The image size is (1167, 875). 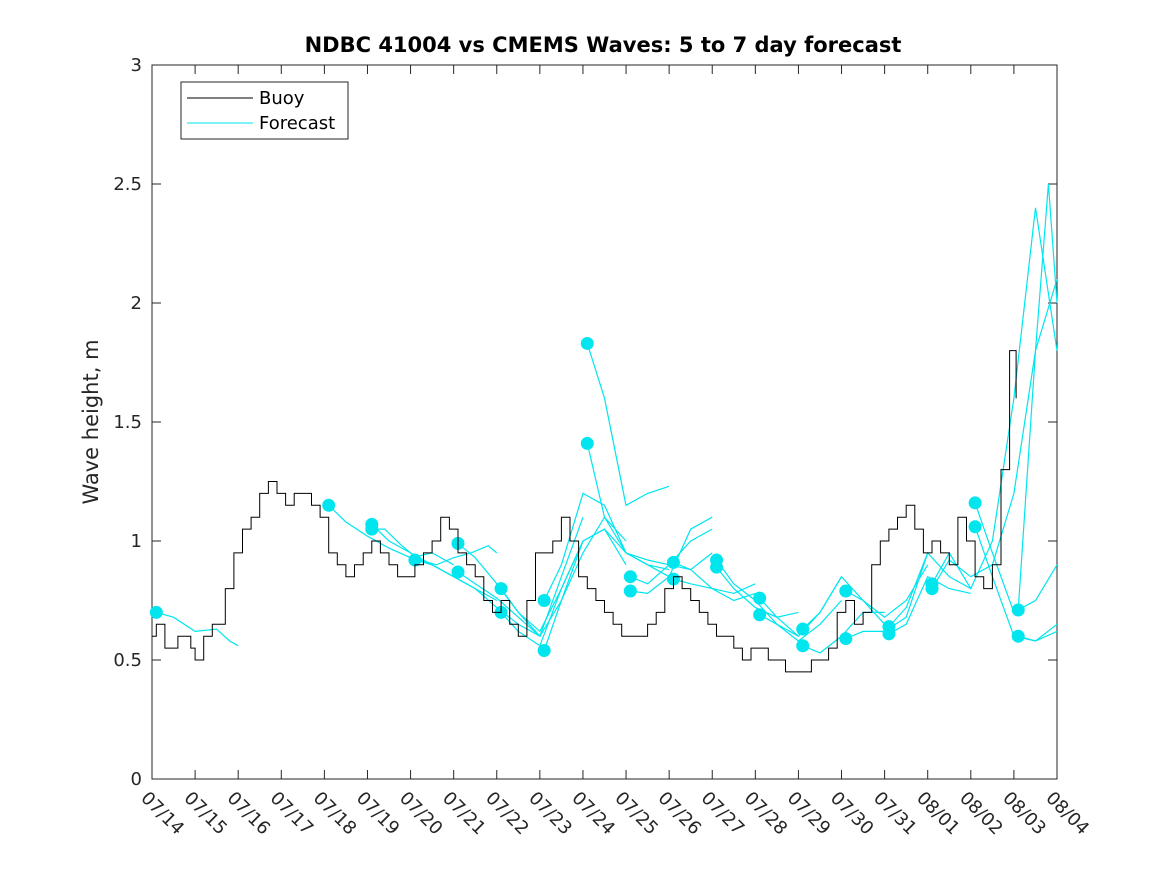 I want to click on x-tick-label: 07/28, so click(x=766, y=814).